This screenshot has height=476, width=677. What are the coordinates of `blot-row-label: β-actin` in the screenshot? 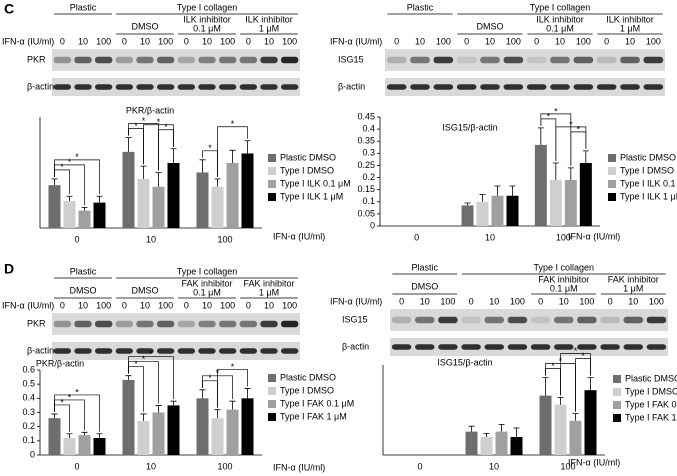 It's located at (355, 346).